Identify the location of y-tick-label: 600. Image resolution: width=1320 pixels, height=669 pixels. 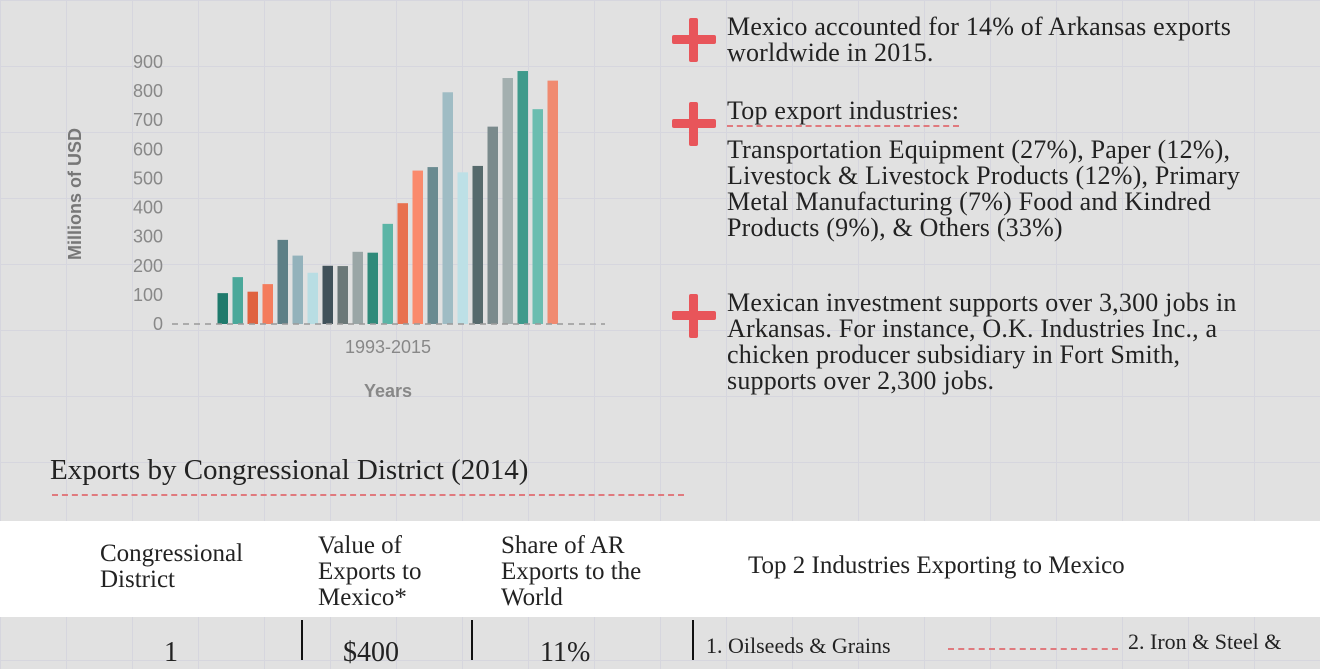
(148, 149).